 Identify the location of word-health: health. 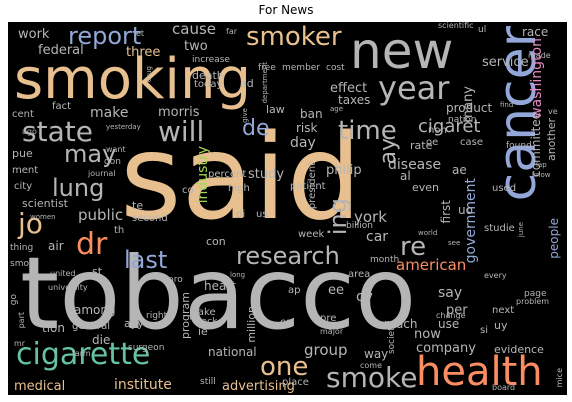
(479, 372).